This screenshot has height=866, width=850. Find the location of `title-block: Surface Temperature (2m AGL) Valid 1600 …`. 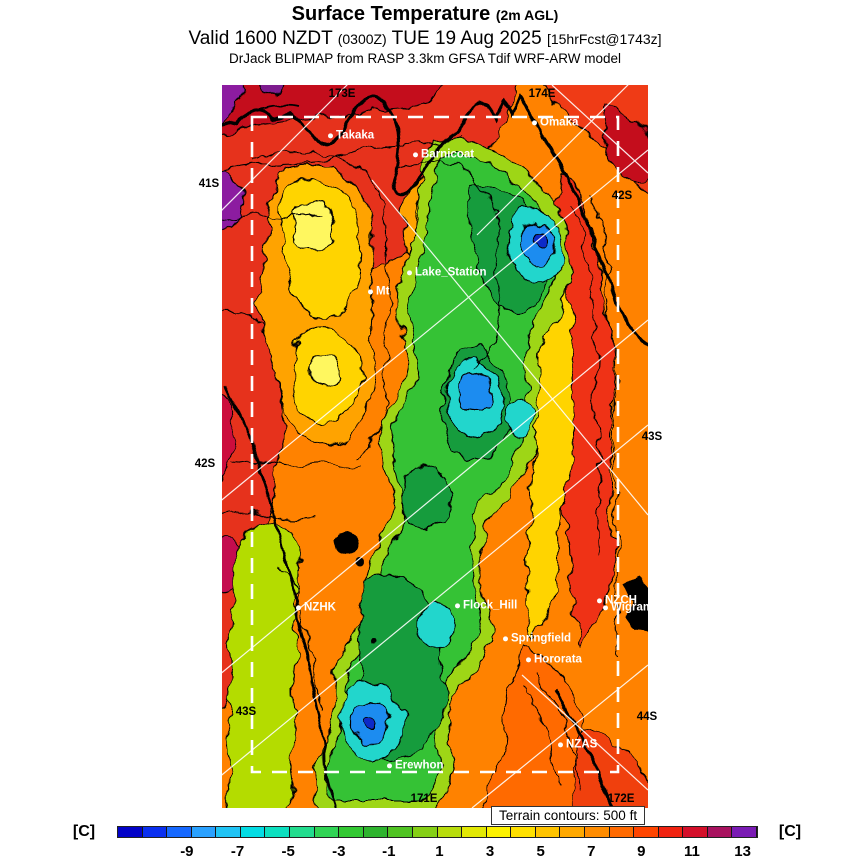

title-block: Surface Temperature (2m AGL) Valid 1600 … is located at coordinates (425, 34).